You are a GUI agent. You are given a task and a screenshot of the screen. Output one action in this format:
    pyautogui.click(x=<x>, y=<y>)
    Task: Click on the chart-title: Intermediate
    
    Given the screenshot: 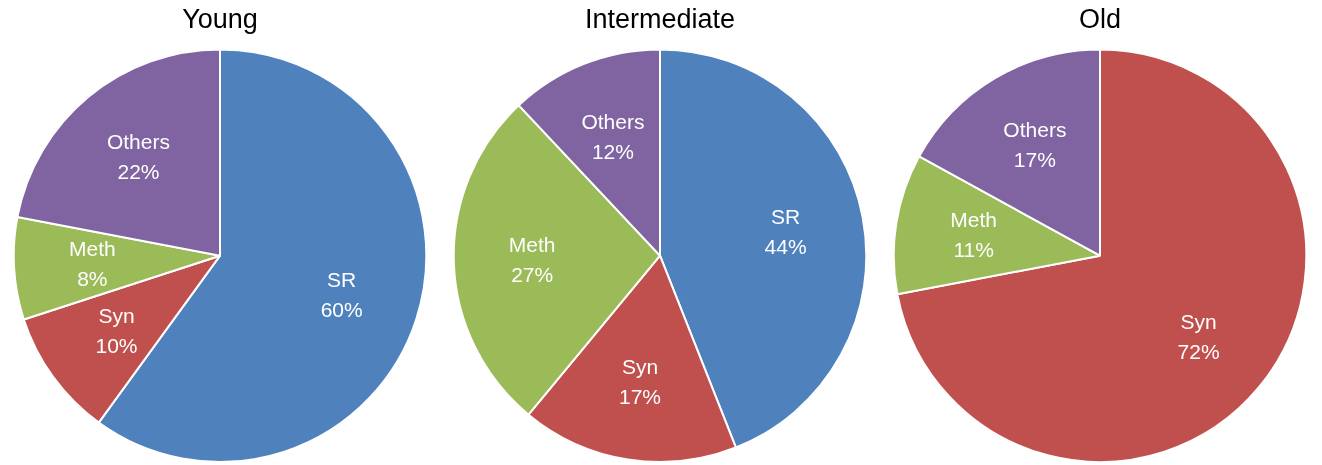 What is the action you would take?
    pyautogui.click(x=660, y=18)
    